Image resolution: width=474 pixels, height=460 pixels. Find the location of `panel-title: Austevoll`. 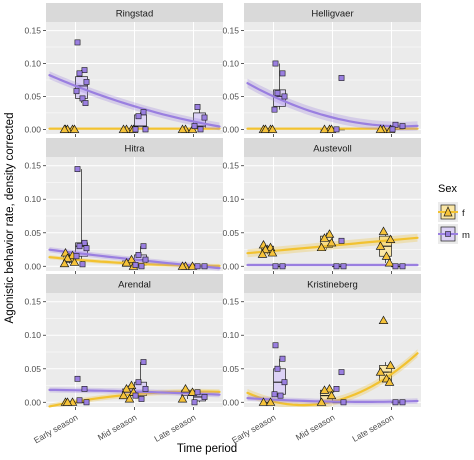

panel-title: Austevoll is located at coordinates (332, 149).